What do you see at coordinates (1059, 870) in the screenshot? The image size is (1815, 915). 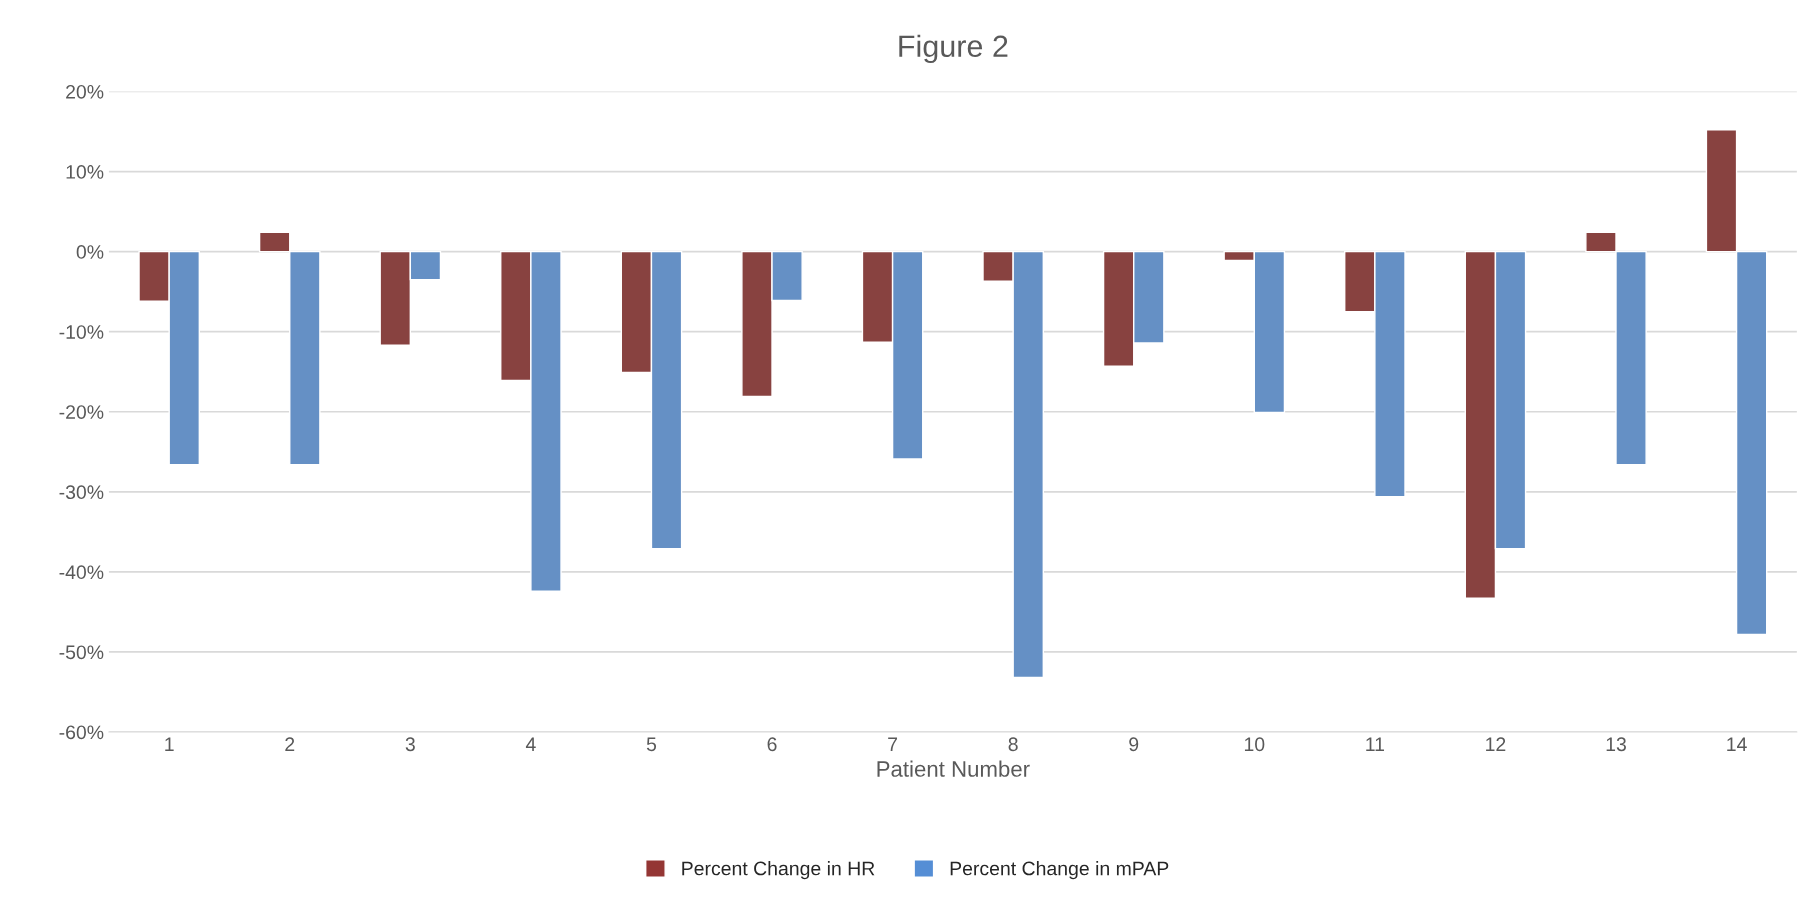 I see `legend-label: Percent Change in mPAP` at bounding box center [1059, 870].